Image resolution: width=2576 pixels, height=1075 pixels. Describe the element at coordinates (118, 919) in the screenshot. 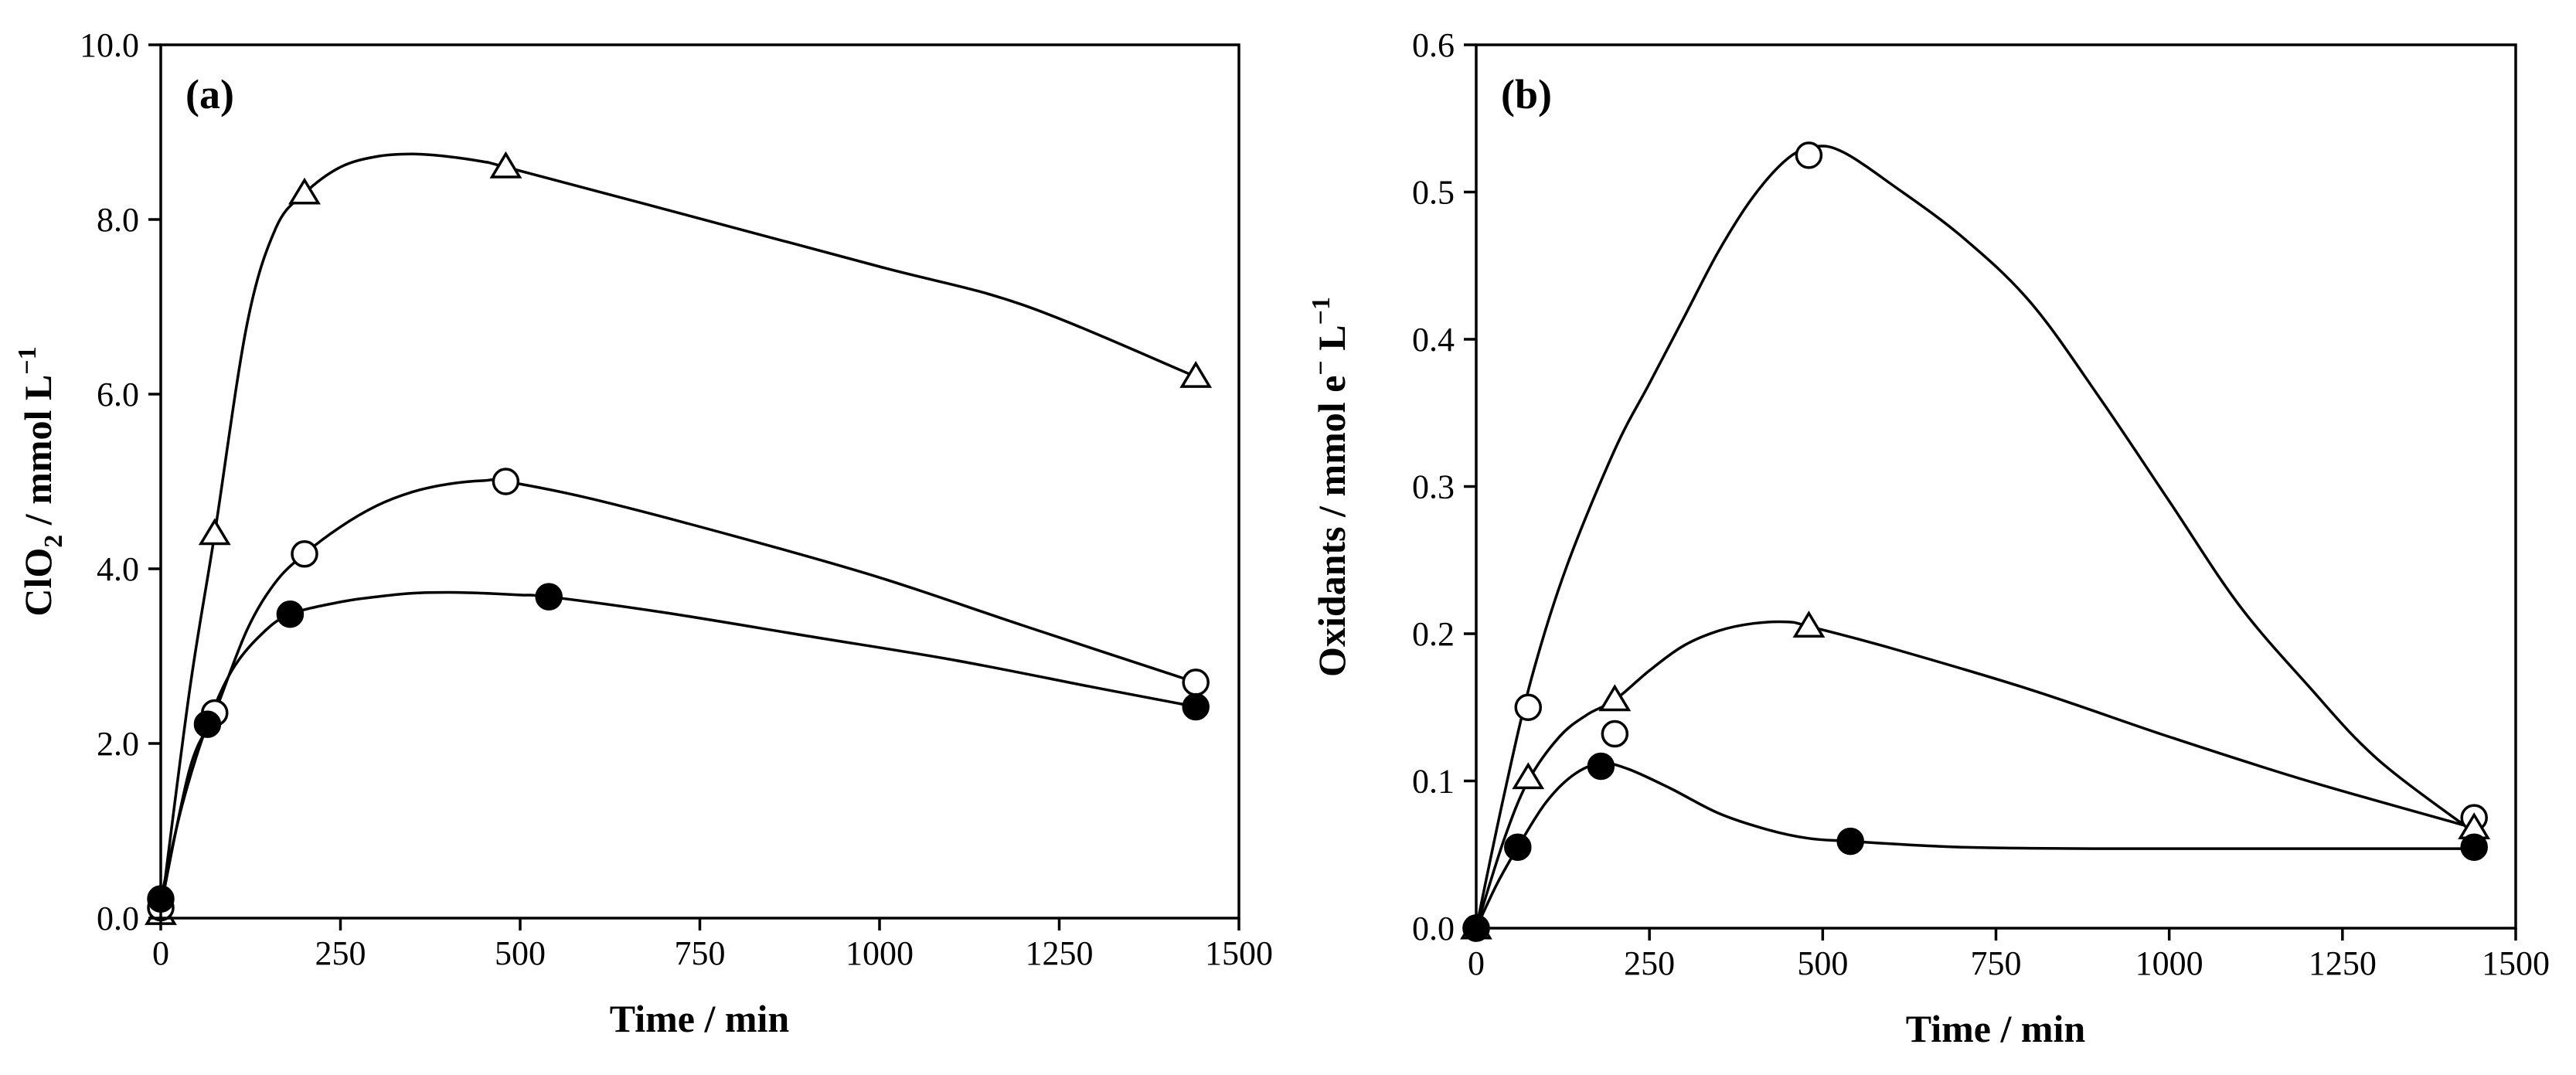

I see `panel-a-y-tick-label: 0.0` at that location.